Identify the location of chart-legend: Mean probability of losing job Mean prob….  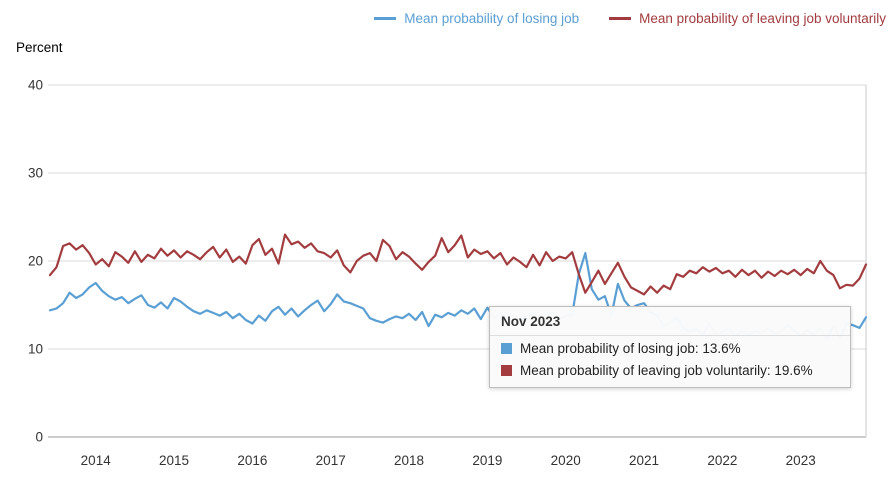
(630, 18).